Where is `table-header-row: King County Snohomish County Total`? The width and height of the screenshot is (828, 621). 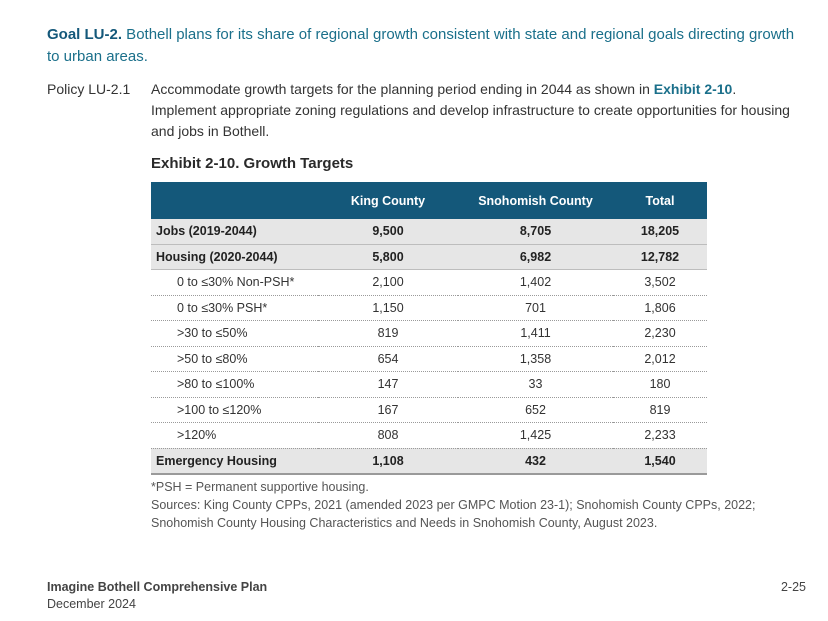 table-header-row: King County Snohomish County Total is located at coordinates (429, 200).